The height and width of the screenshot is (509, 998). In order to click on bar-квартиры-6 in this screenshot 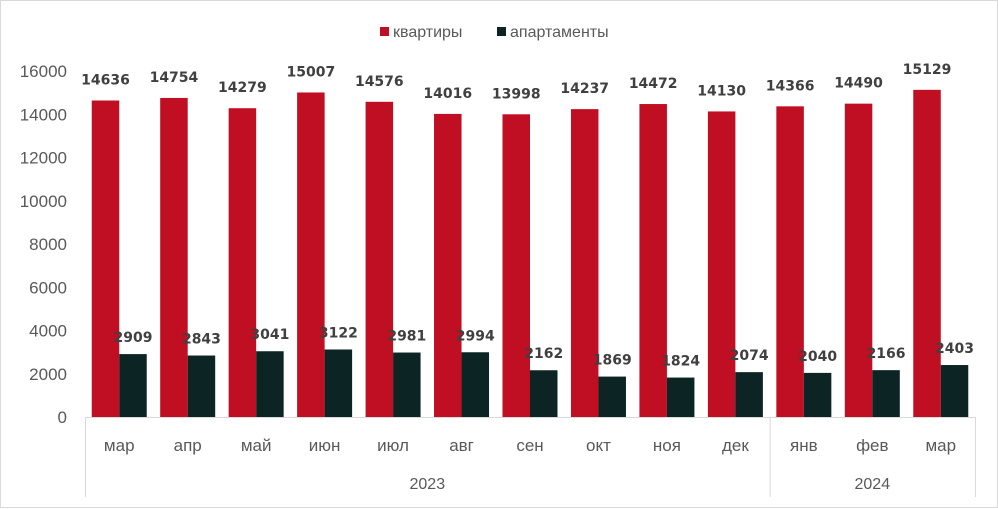, I will do `click(516, 266)`.